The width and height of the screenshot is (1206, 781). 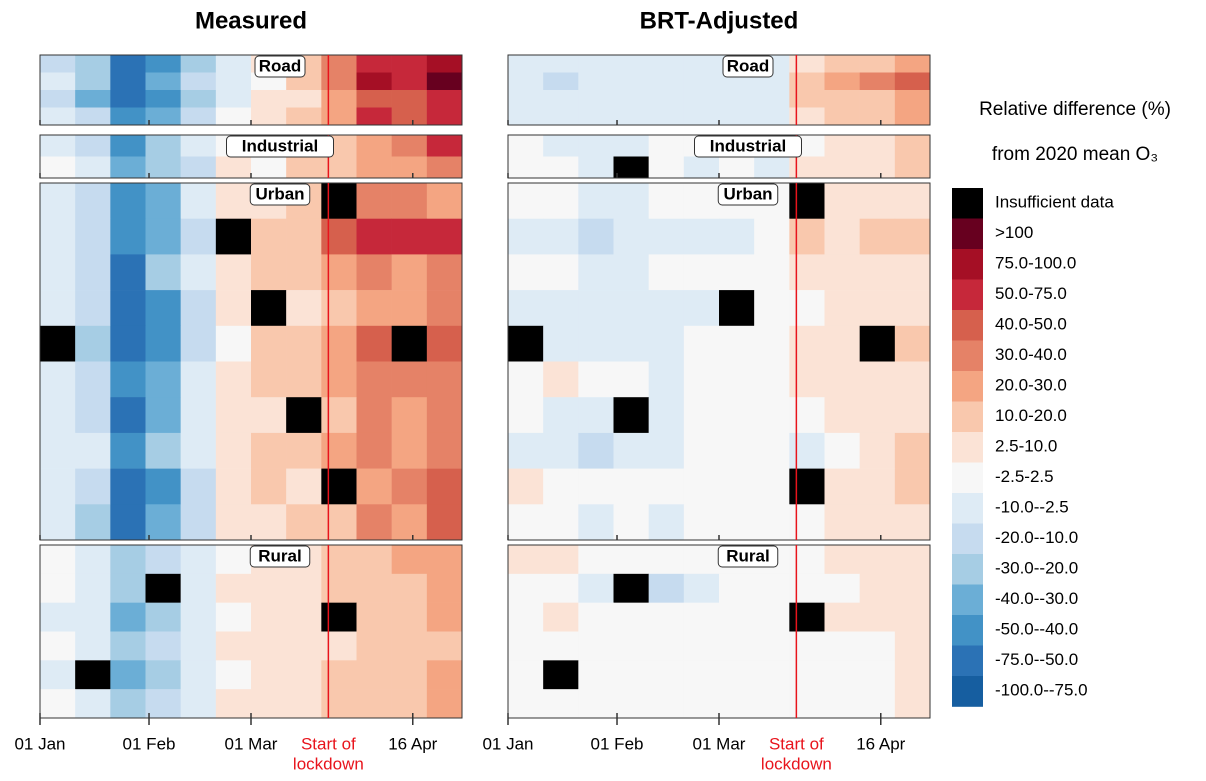 What do you see at coordinates (1031, 293) in the screenshot?
I see `legend-label: 50.0-75.0` at bounding box center [1031, 293].